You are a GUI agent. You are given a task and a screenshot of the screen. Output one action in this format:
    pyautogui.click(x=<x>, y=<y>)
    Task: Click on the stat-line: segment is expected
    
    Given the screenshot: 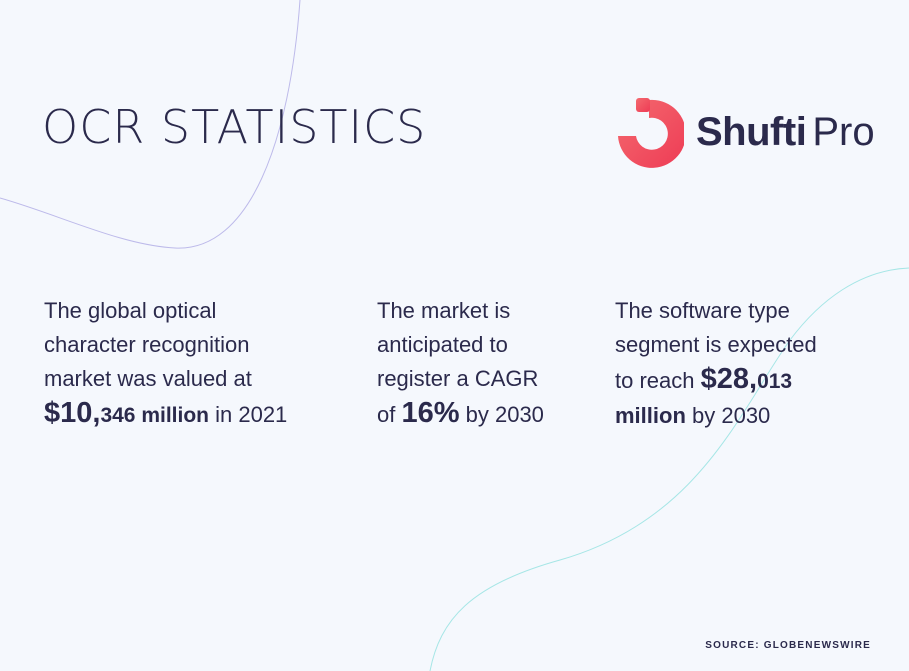 What is the action you would take?
    pyautogui.click(x=716, y=344)
    